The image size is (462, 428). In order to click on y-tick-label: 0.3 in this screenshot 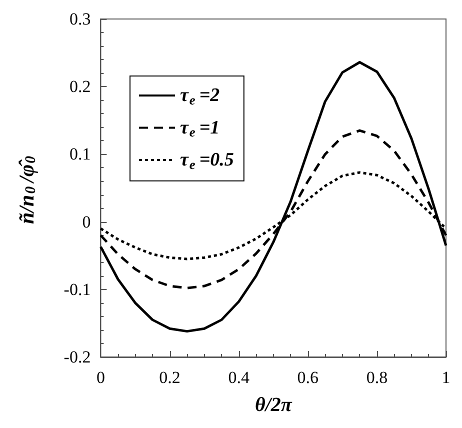, I will do `click(80, 19)`.